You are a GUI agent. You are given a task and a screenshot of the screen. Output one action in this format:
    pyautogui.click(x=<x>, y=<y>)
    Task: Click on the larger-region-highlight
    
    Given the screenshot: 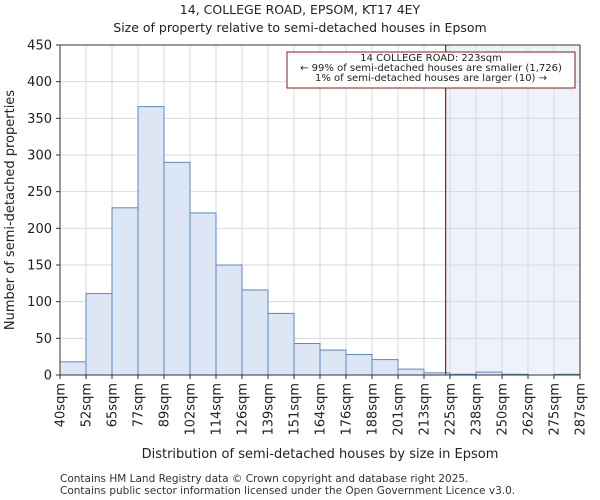 What is the action you would take?
    pyautogui.click(x=512, y=210)
    